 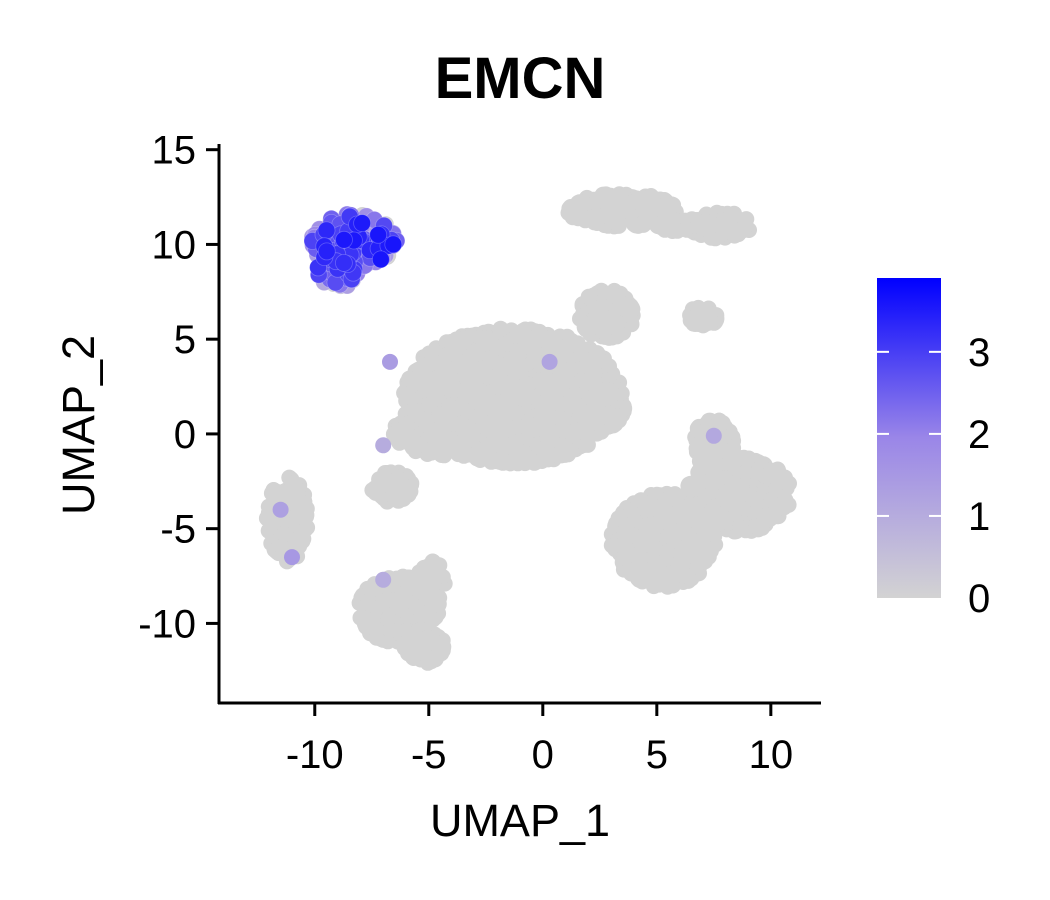 I want to click on colorbar-tick-label: 0, so click(x=979, y=599).